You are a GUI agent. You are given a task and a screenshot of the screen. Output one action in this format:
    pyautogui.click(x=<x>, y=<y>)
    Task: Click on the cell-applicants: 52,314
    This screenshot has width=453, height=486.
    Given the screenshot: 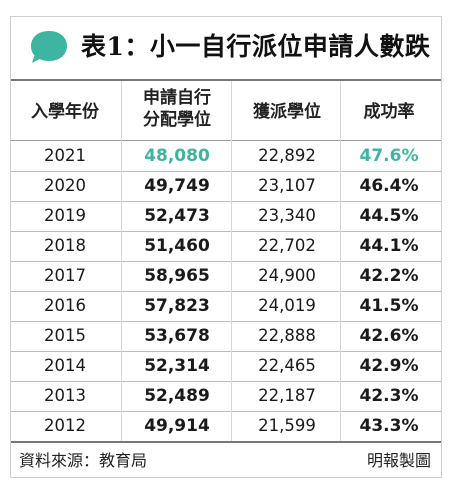 What is the action you would take?
    pyautogui.click(x=177, y=366)
    